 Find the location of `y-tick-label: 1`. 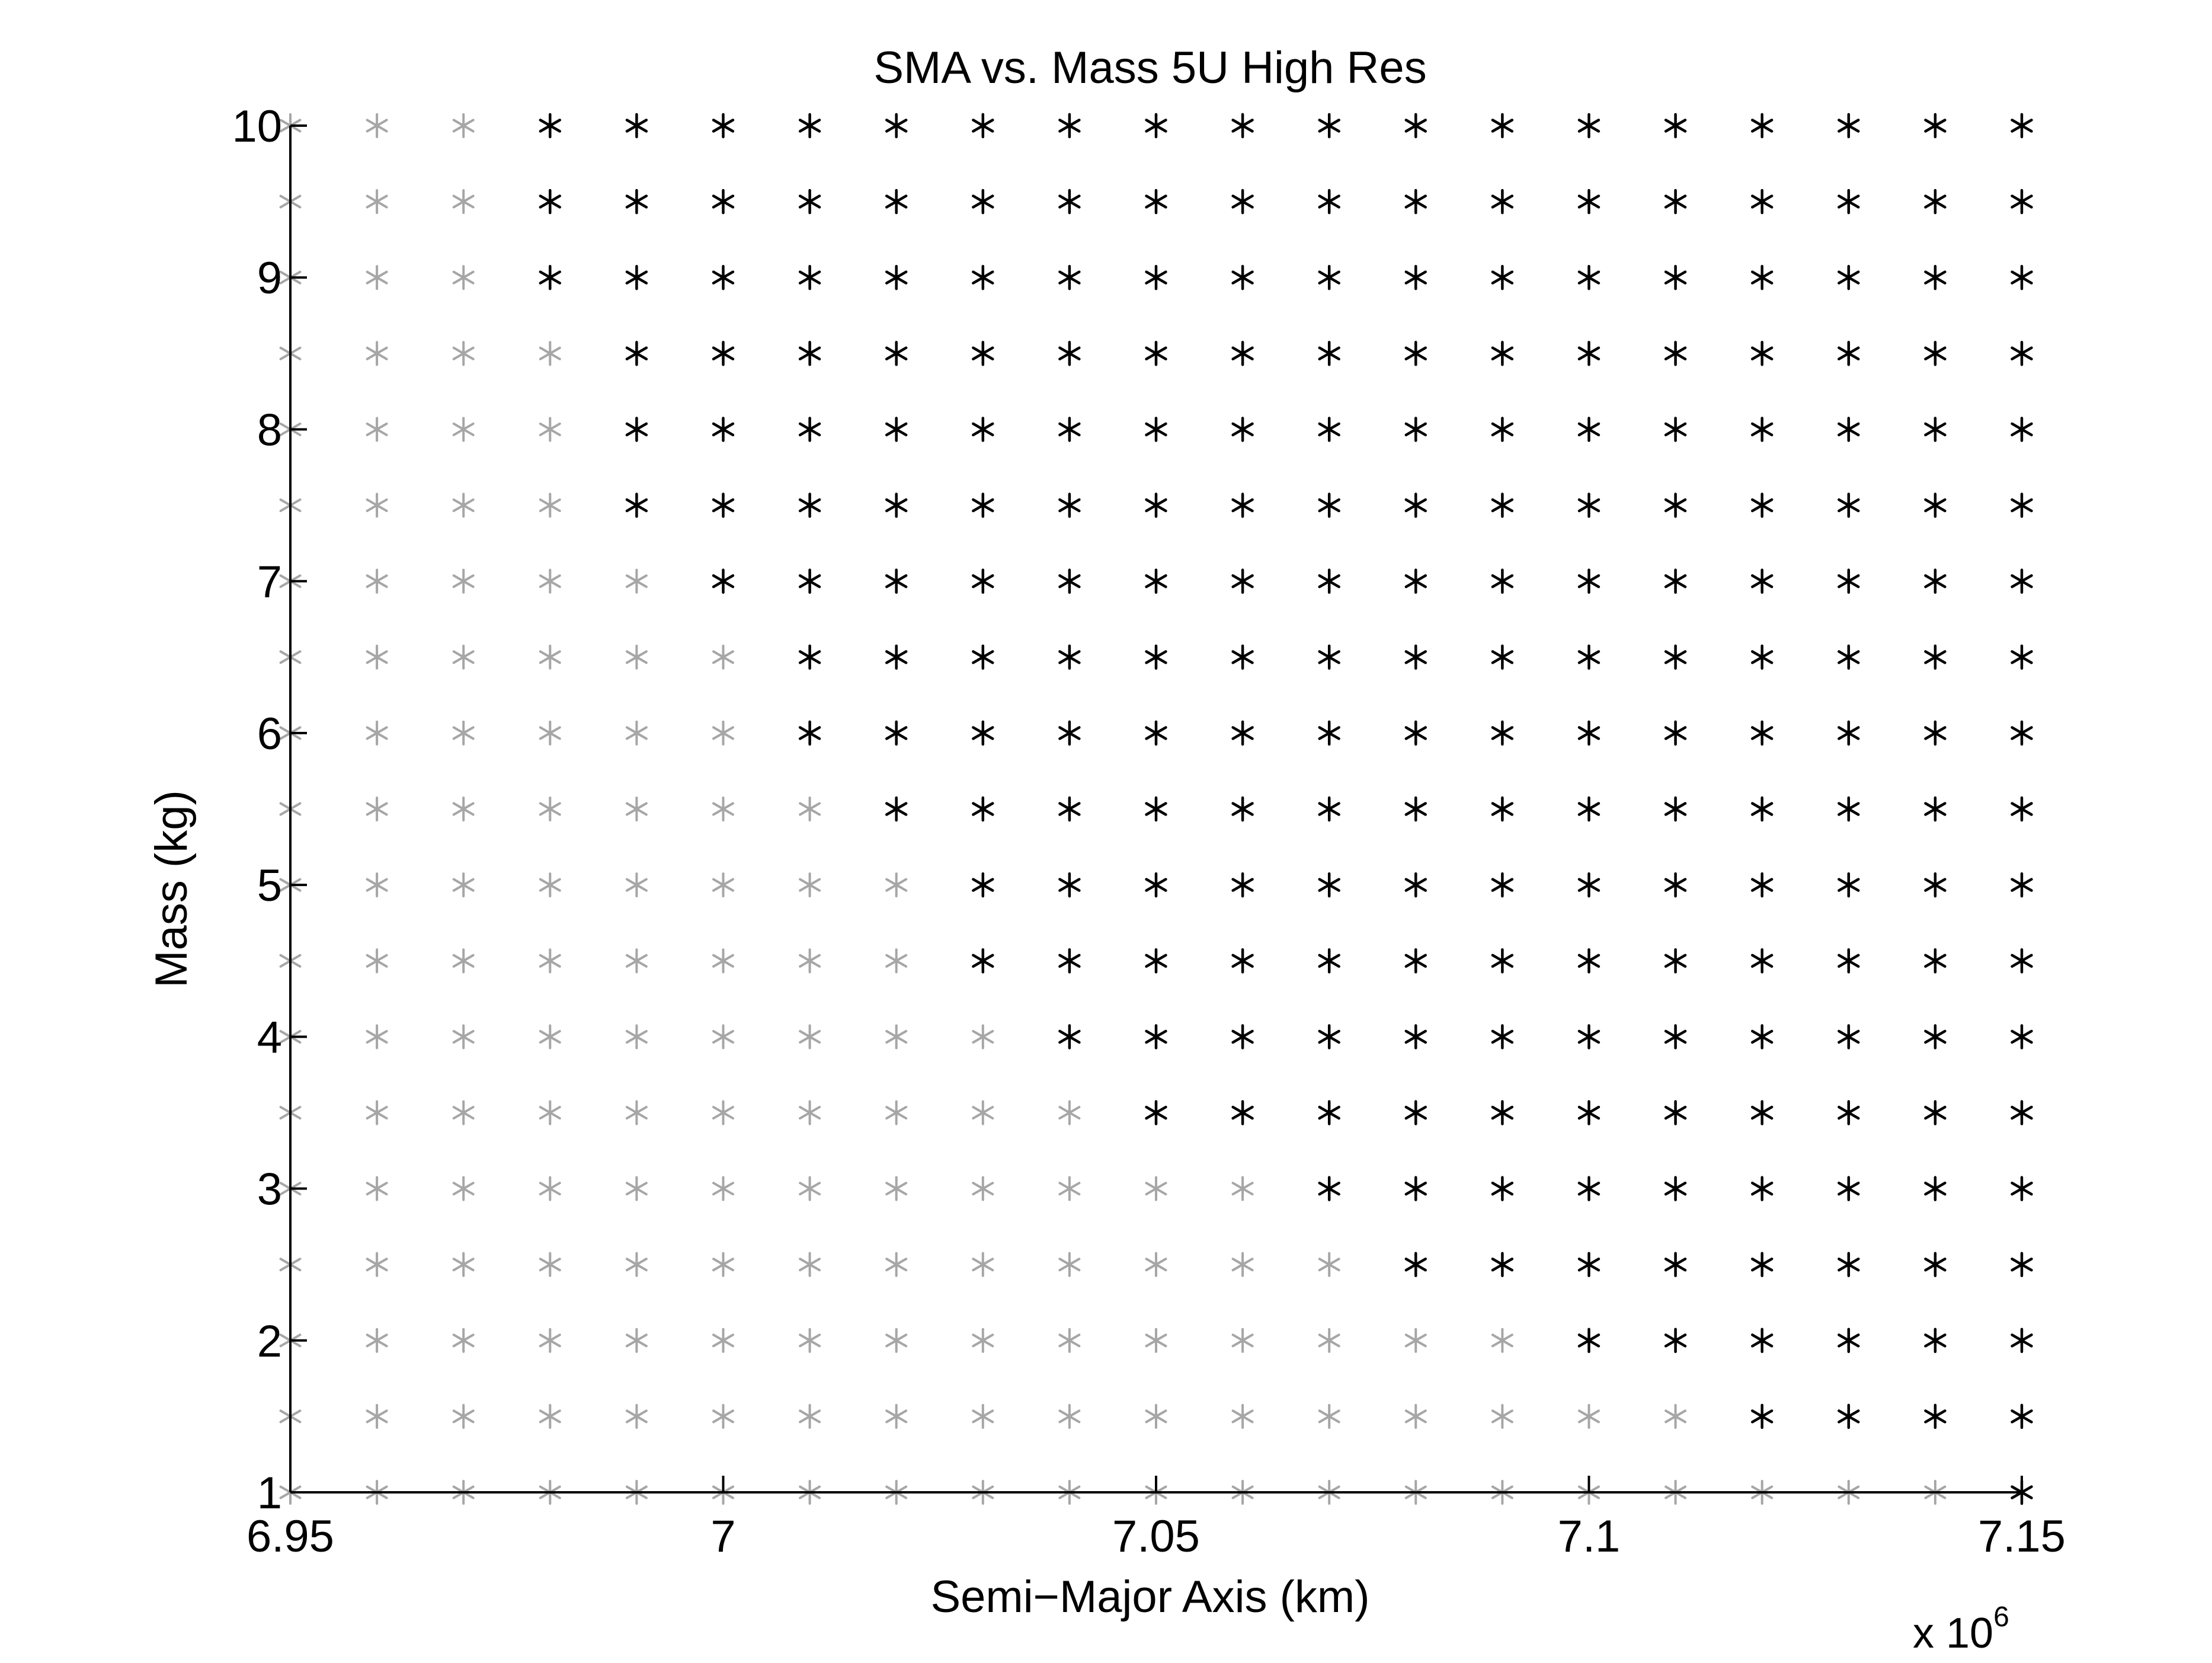

y-tick-label: 1 is located at coordinates (269, 1493).